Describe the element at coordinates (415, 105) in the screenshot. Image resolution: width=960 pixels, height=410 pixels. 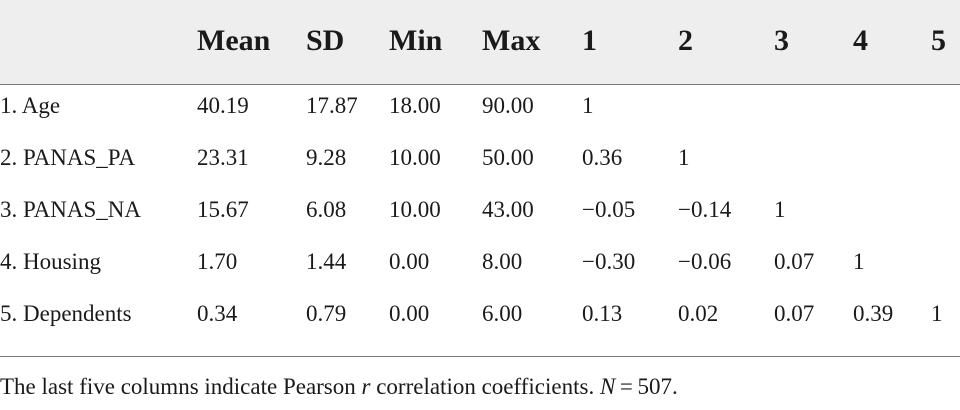
I see `table-cell: 18.00` at that location.